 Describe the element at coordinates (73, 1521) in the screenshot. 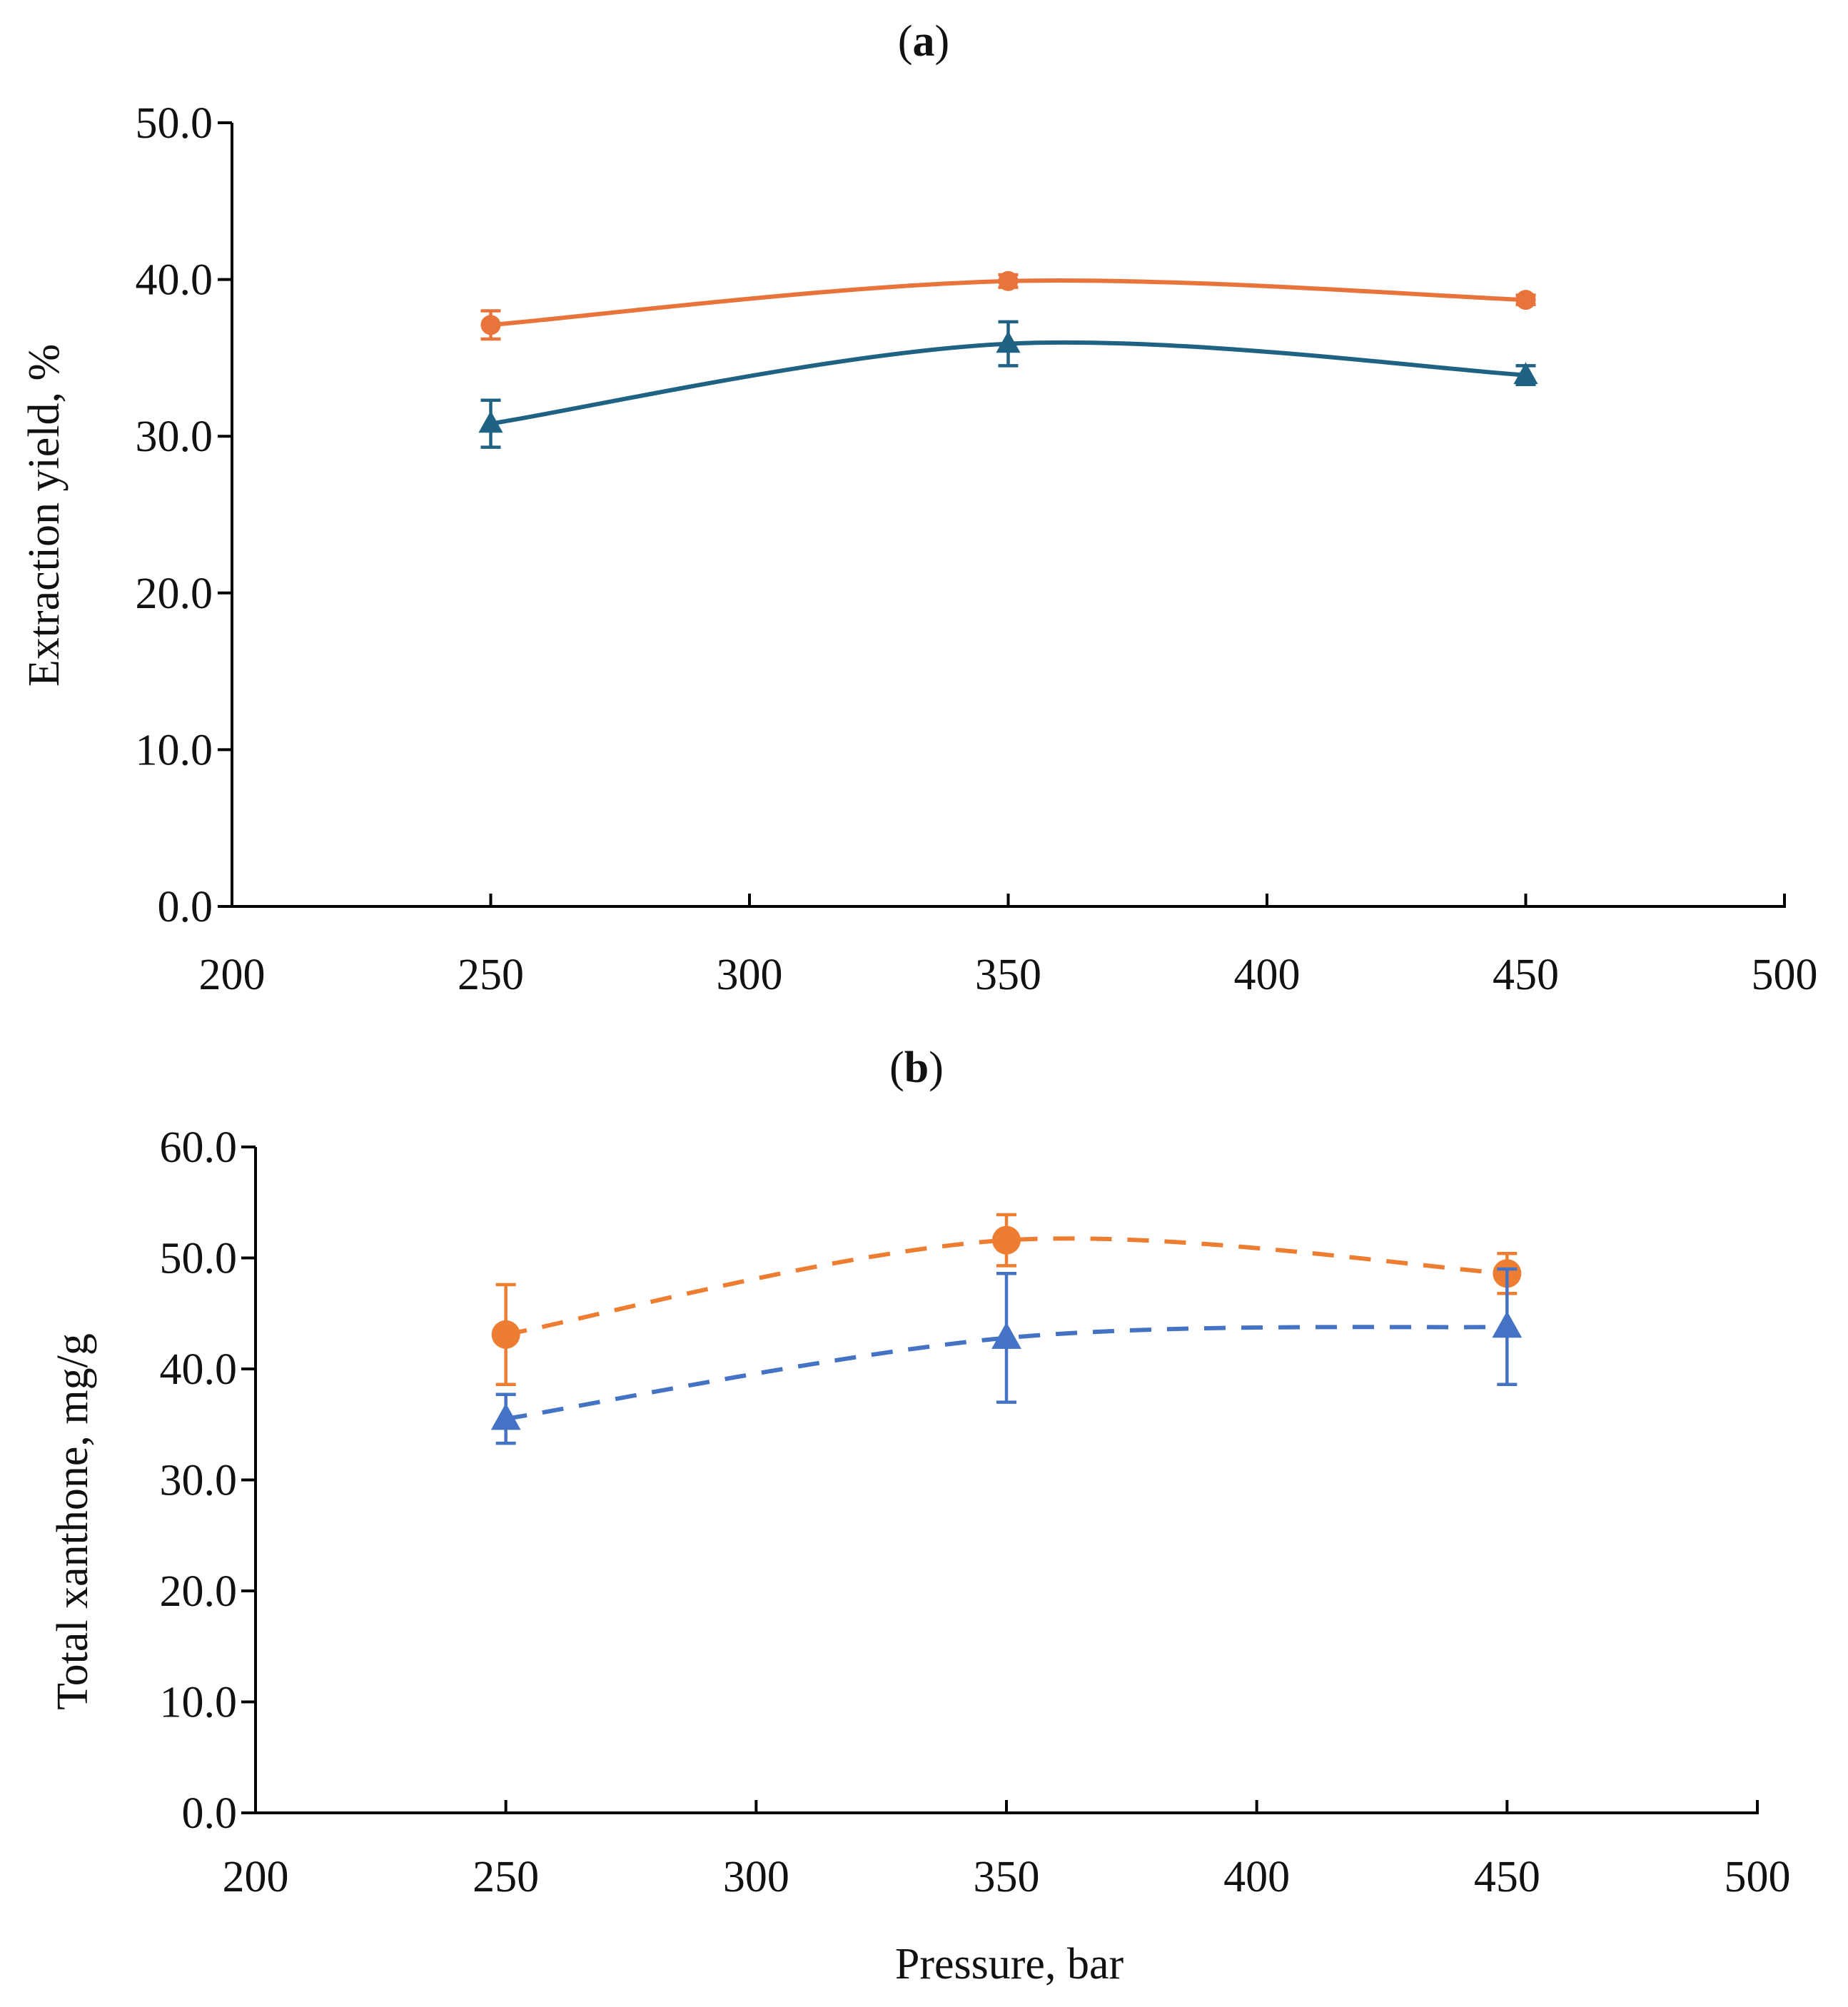

I see `panel-b-y-axis-title: Total xanthone, mg/g` at that location.